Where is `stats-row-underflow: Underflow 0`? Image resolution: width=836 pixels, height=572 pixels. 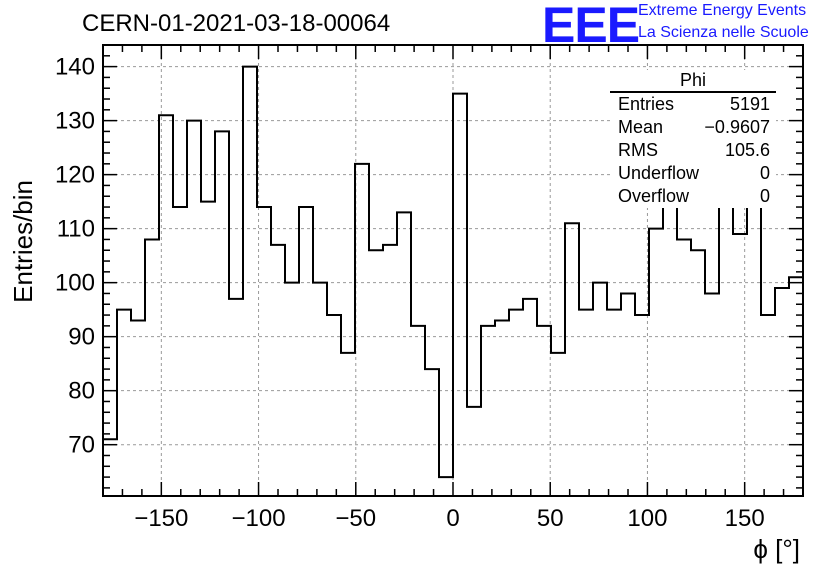
stats-row-underflow: Underflow 0 is located at coordinates (693, 173).